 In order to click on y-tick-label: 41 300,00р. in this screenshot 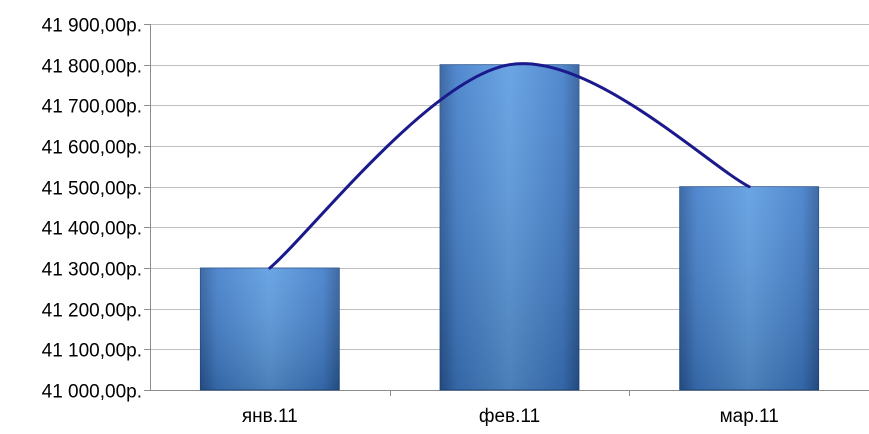, I will do `click(92, 270)`.